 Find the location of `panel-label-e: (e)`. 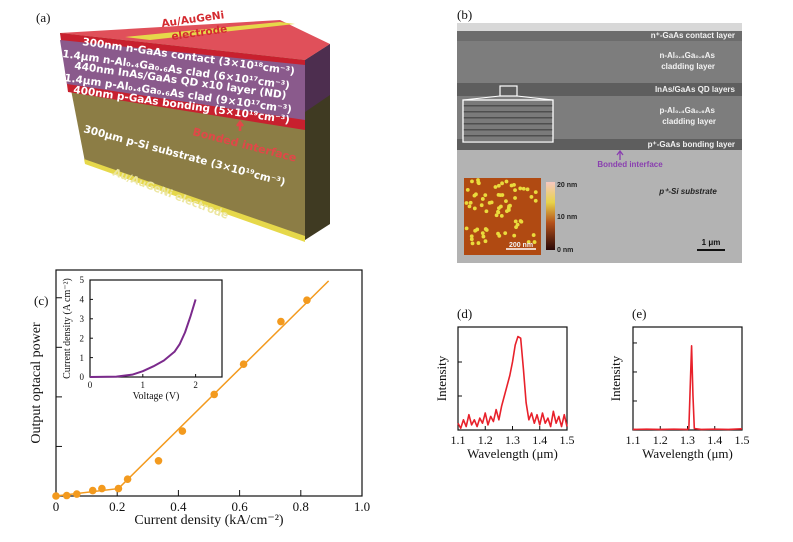

panel-label-e: (e) is located at coordinates (639, 313).